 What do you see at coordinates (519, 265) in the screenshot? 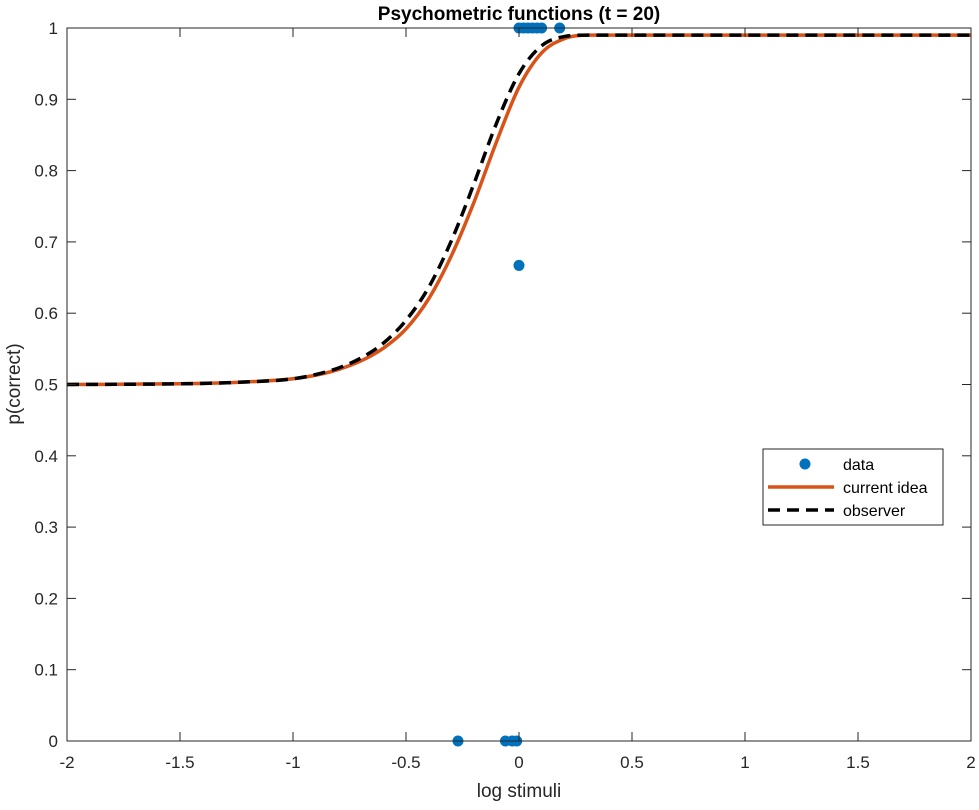
I see `data-point` at bounding box center [519, 265].